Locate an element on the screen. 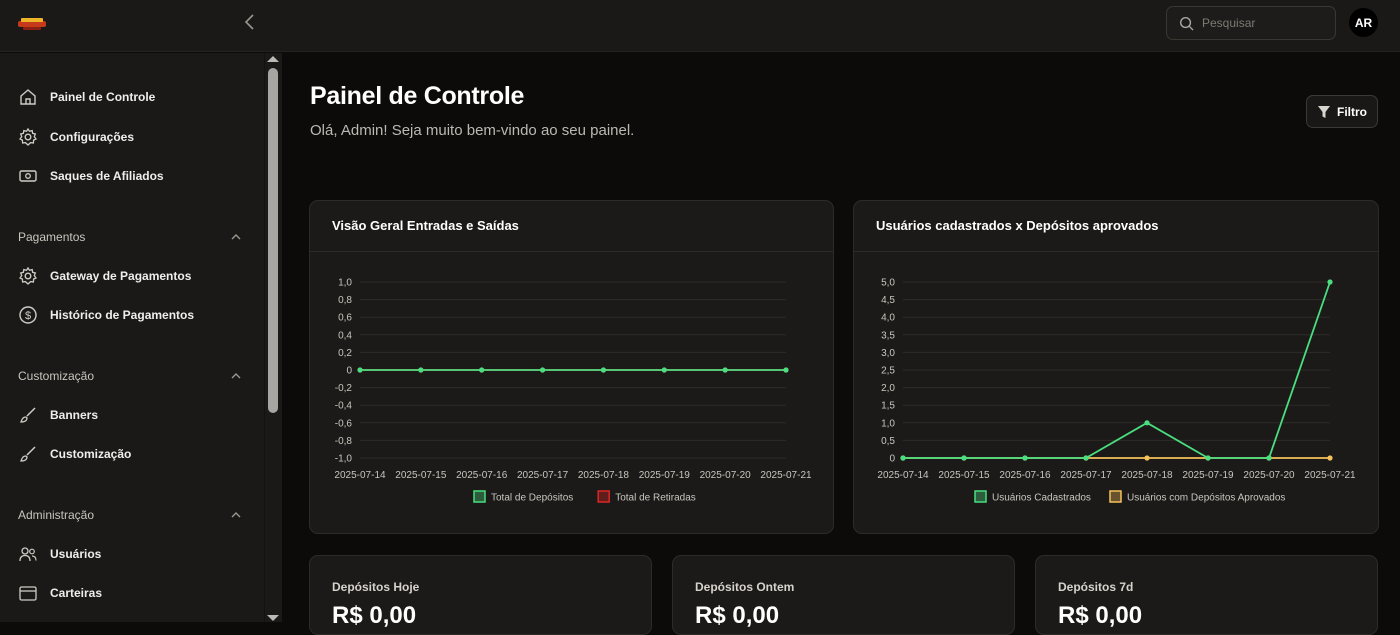  stat-card-depositos-7d: Depósitos 7d R$ 0,00 is located at coordinates (1206, 595).